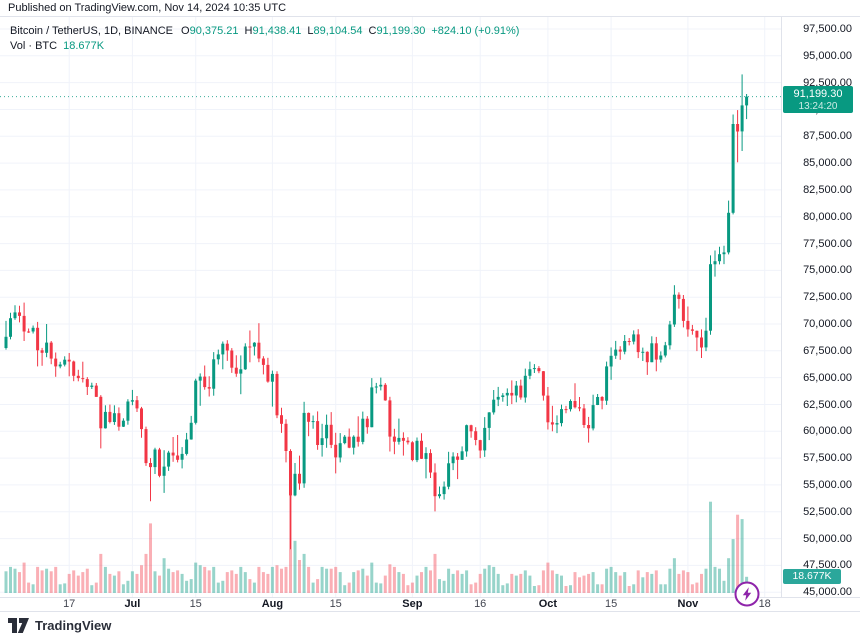 The height and width of the screenshot is (637, 860). Describe the element at coordinates (827, 189) in the screenshot. I see `price-axis-label: 82,500.00` at that location.